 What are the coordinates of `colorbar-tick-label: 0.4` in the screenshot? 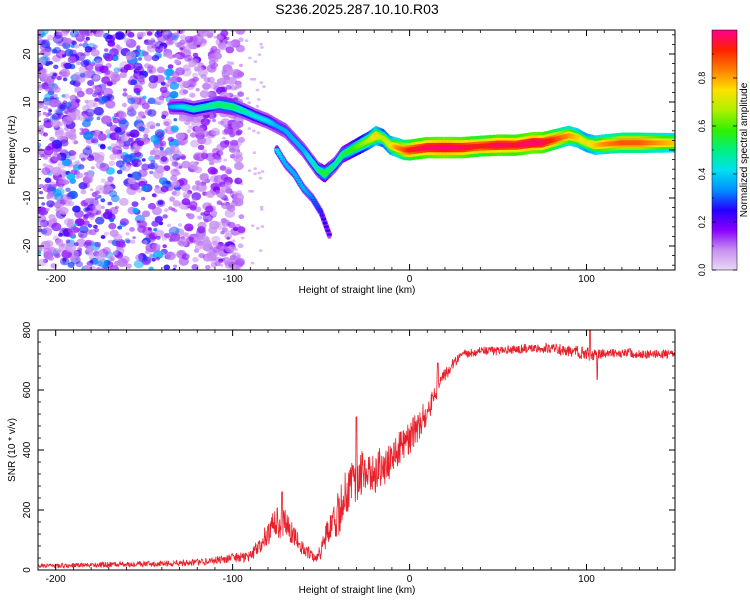 It's located at (702, 174).